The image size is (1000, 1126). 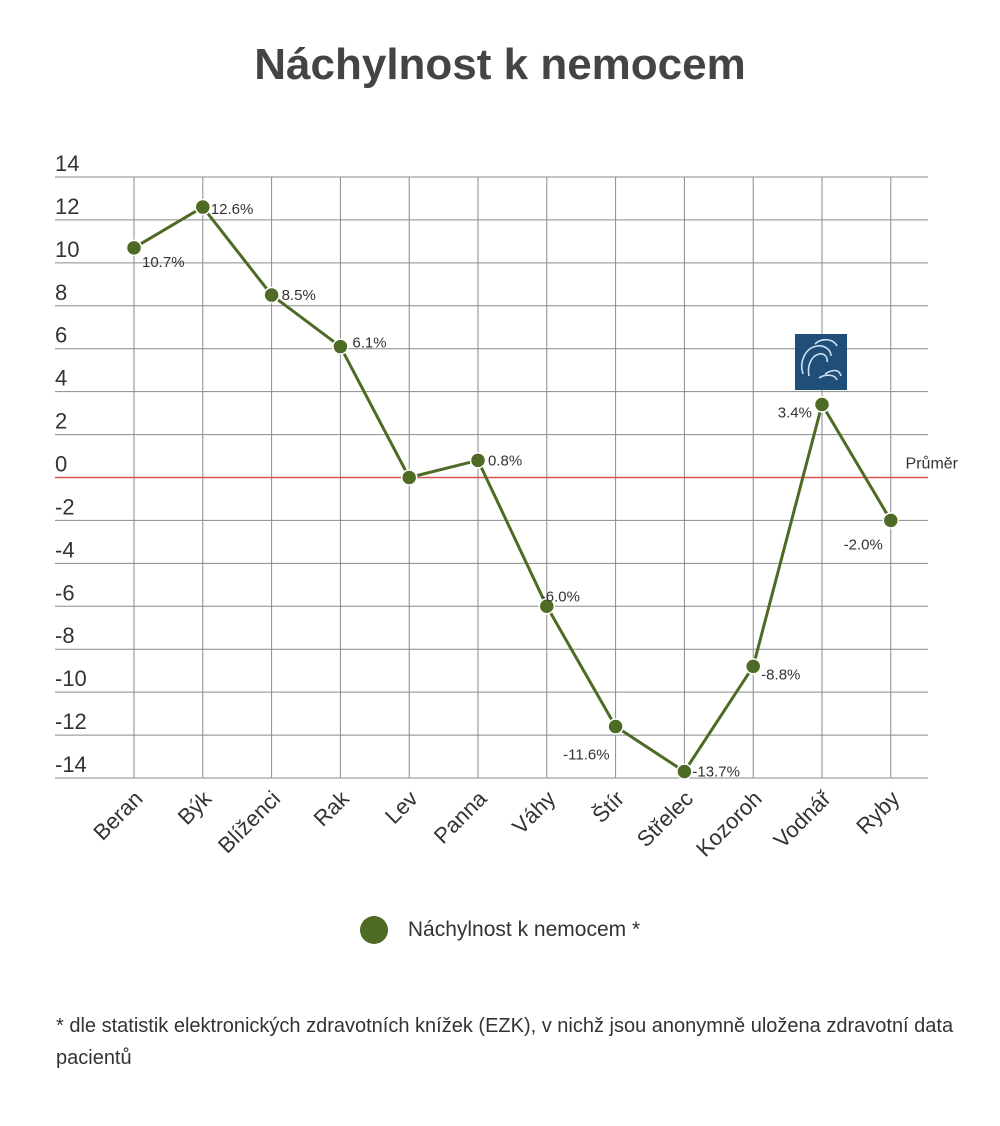 I want to click on data-label: -13.7%, so click(x=716, y=772).